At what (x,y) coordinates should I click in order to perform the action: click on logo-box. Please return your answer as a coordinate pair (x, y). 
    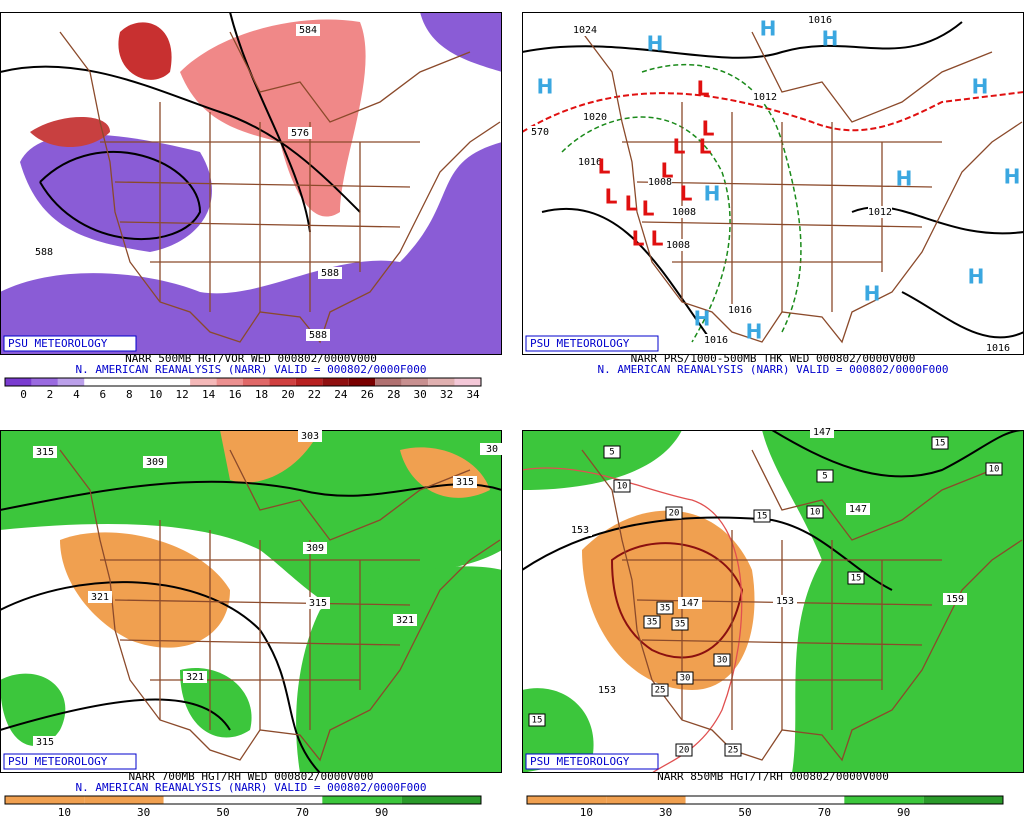
    Looking at the image, I should click on (70, 343).